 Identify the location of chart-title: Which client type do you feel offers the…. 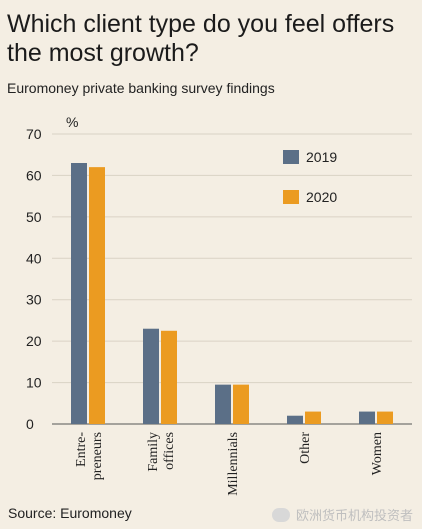
(201, 38).